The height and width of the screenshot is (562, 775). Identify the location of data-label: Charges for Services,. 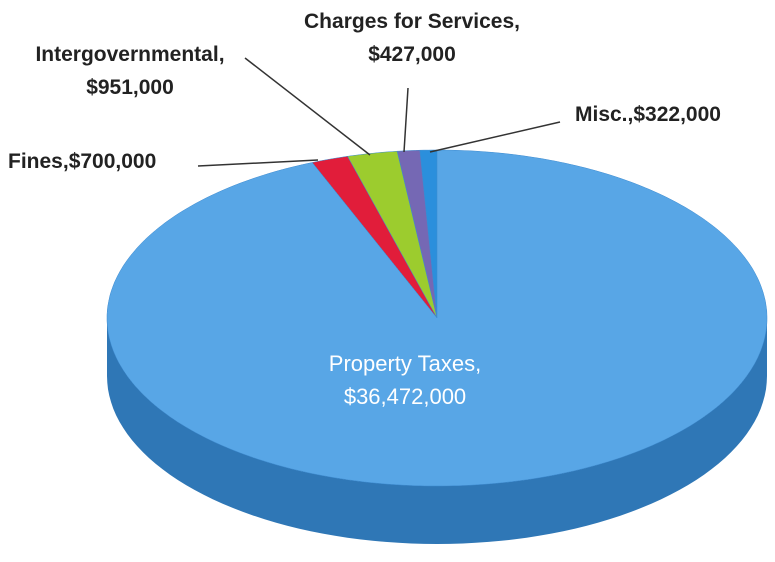
(412, 21).